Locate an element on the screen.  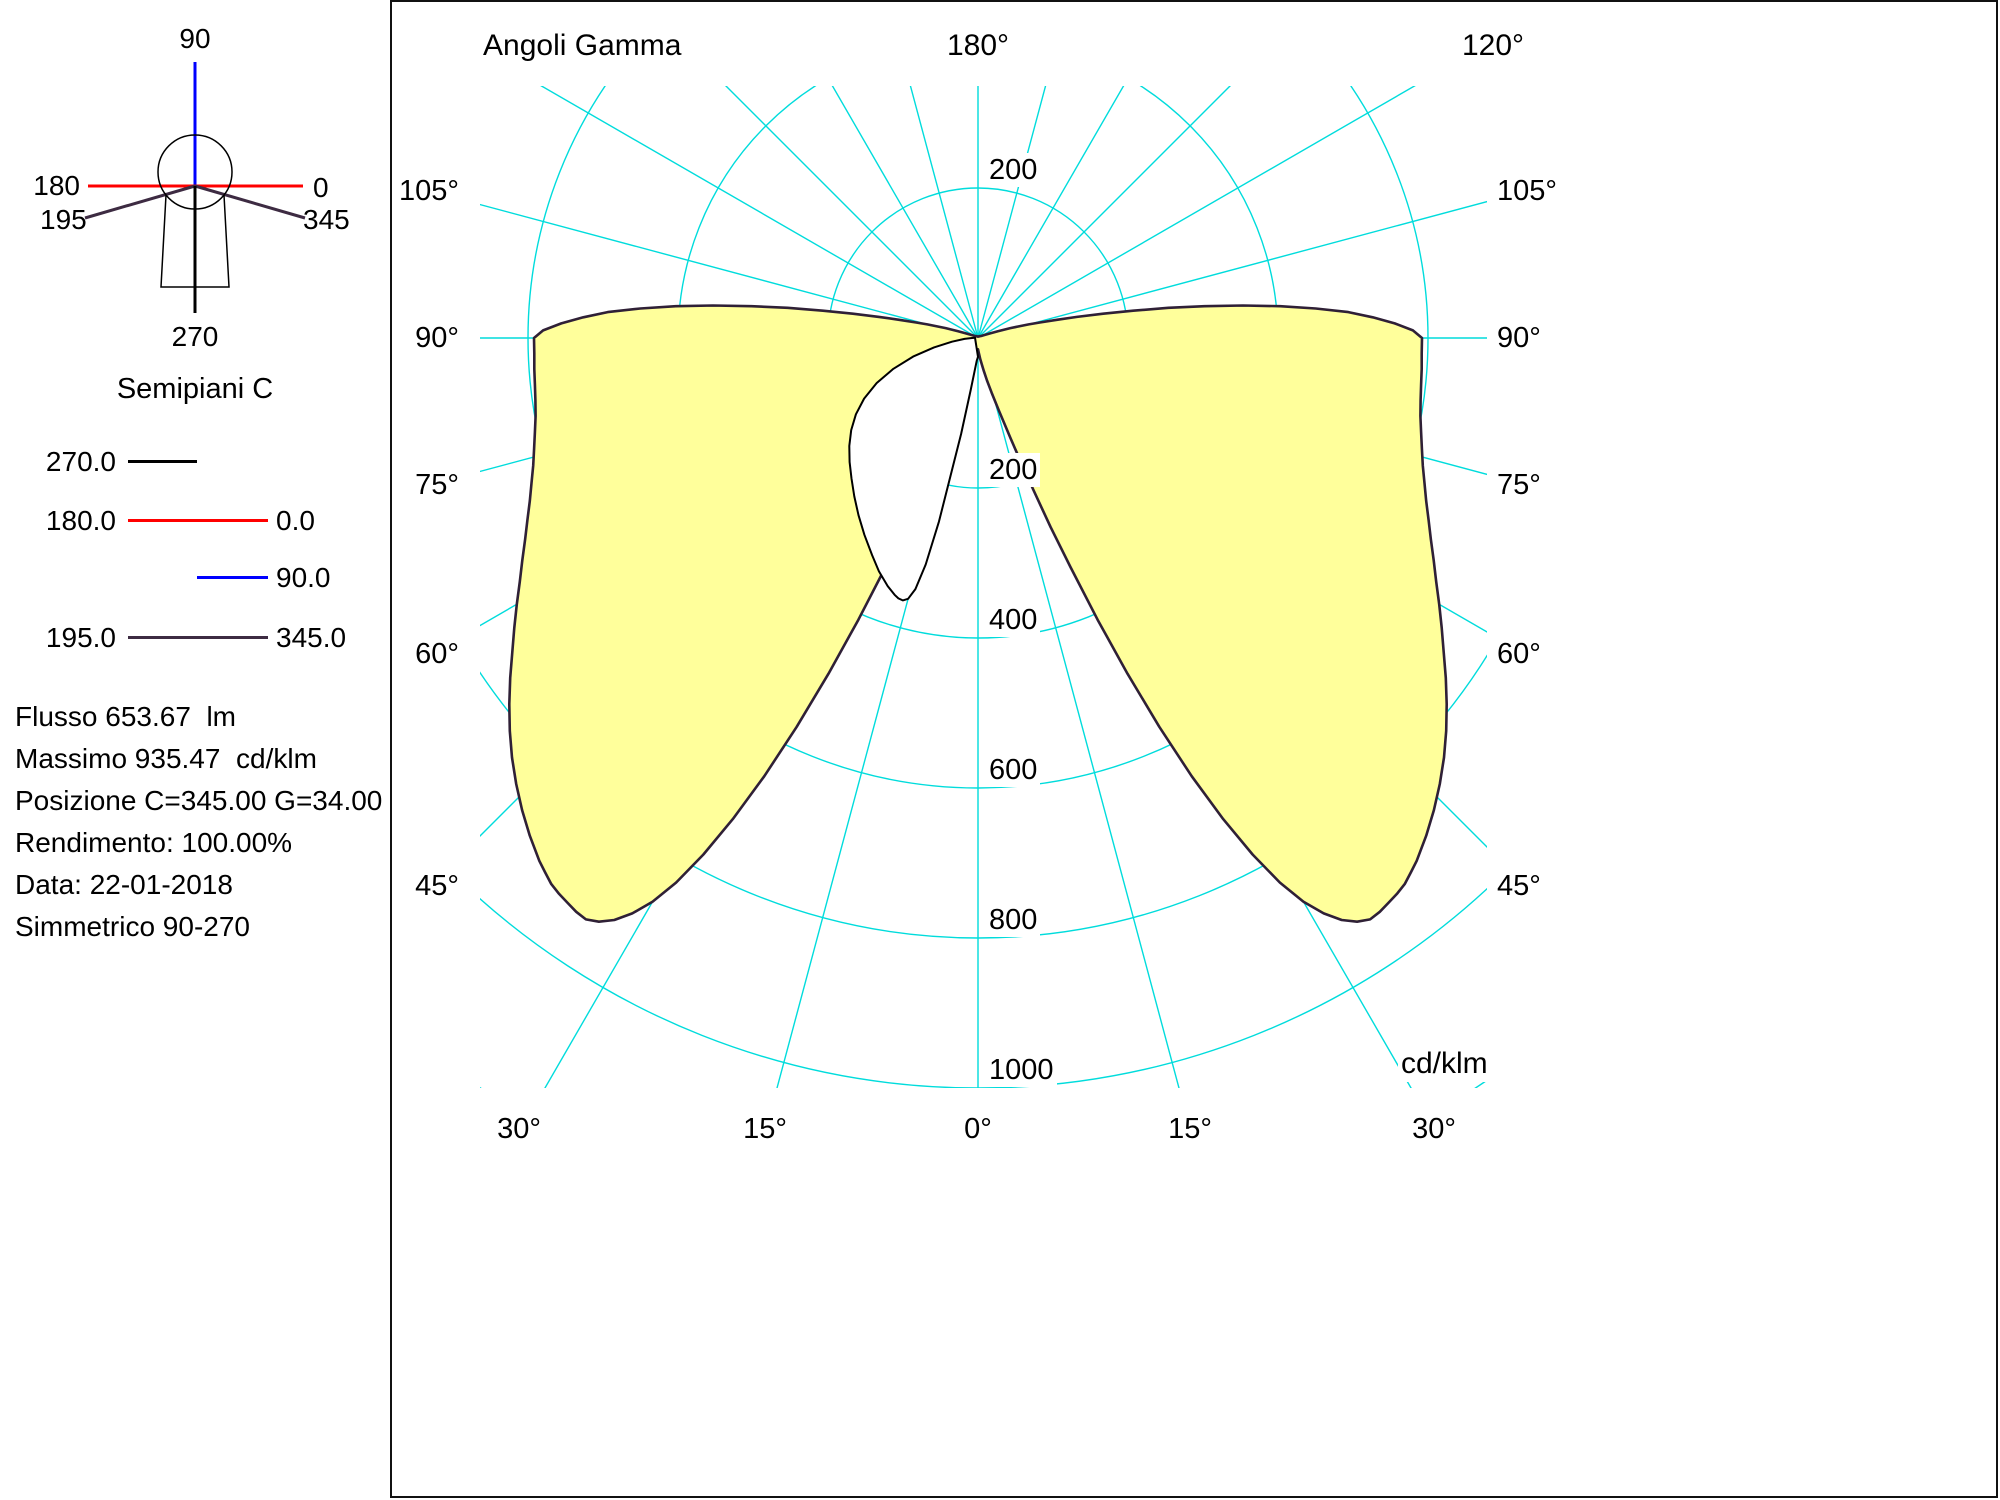
legend-row-180-0: 180.0 0.0 is located at coordinates (195, 521).